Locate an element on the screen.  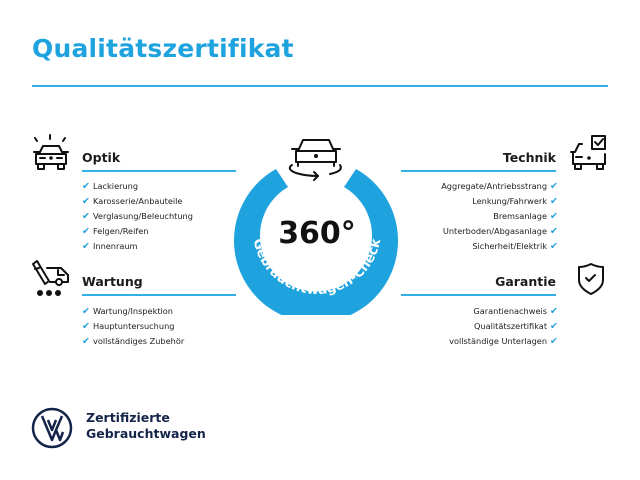
list-item: Garantienachweis ✔ is located at coordinates (515, 311).